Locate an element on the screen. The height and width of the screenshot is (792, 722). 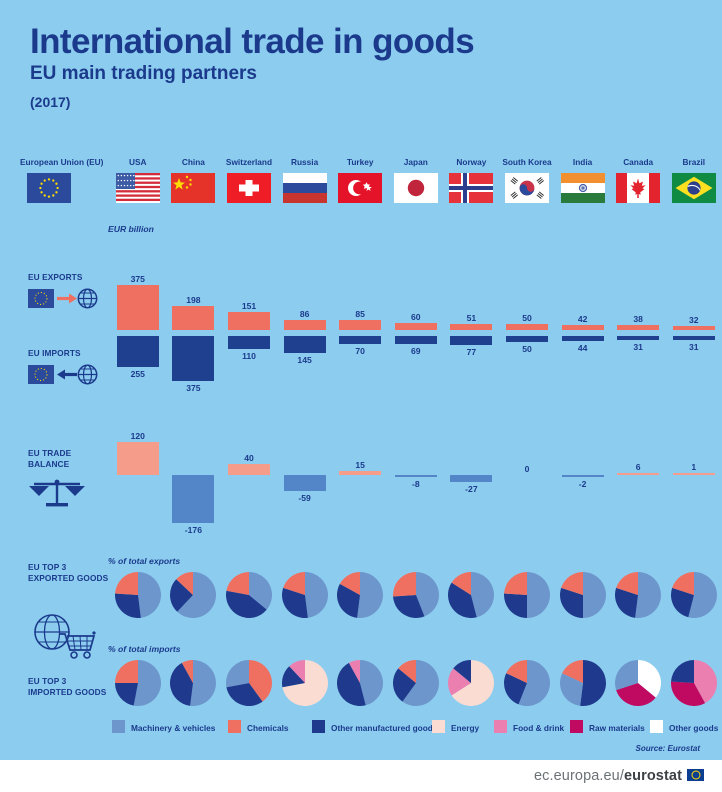
import-value-label: 255 is located at coordinates (137, 373).